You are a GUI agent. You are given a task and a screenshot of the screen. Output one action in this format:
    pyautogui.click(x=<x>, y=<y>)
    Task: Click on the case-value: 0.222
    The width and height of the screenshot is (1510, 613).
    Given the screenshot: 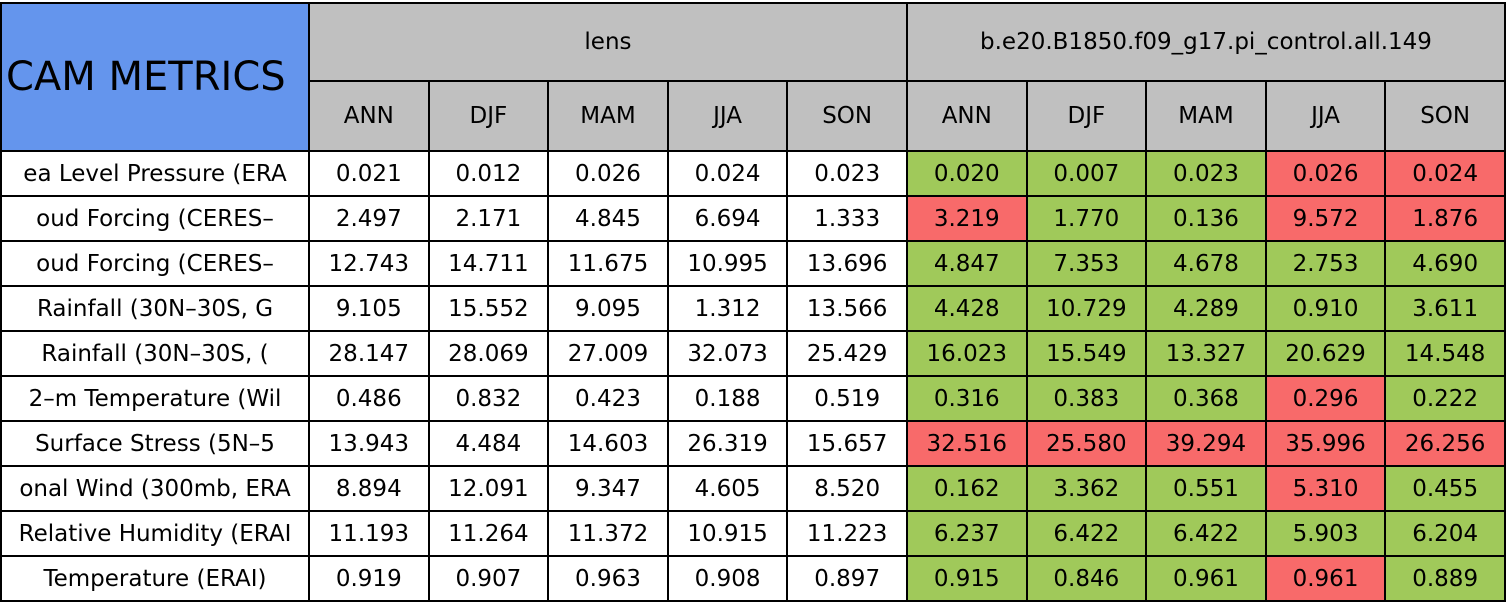 What is the action you would take?
    pyautogui.click(x=1445, y=398)
    